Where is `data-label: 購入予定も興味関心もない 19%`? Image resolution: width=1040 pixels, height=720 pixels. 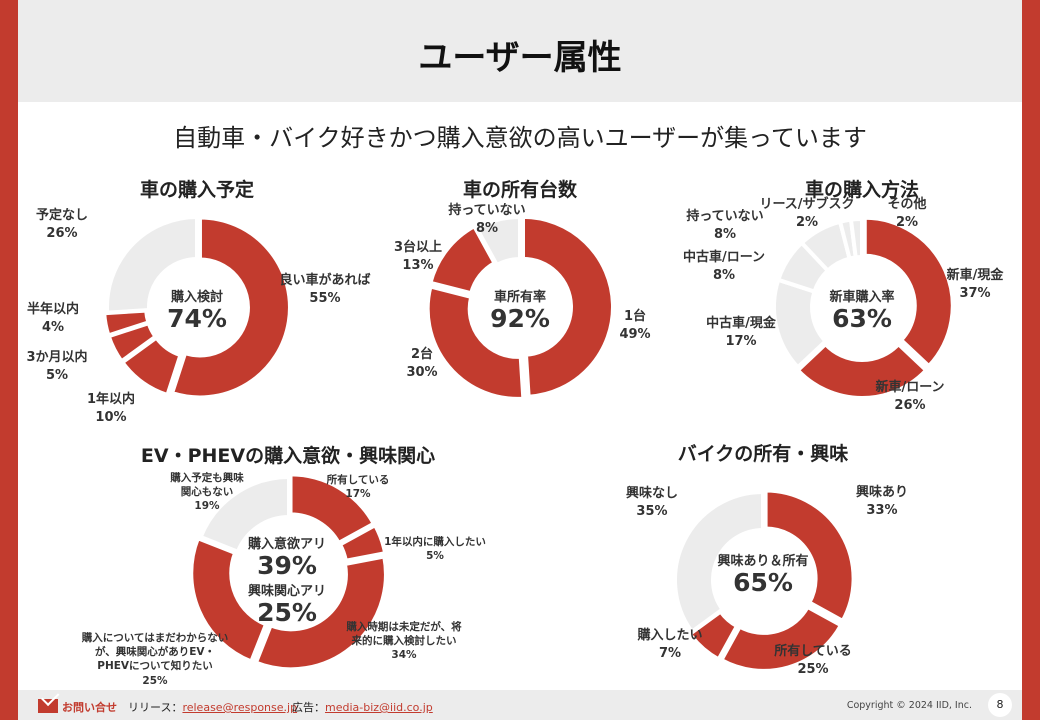
data-label: 購入予定も興味関心もない 19% is located at coordinates (207, 492).